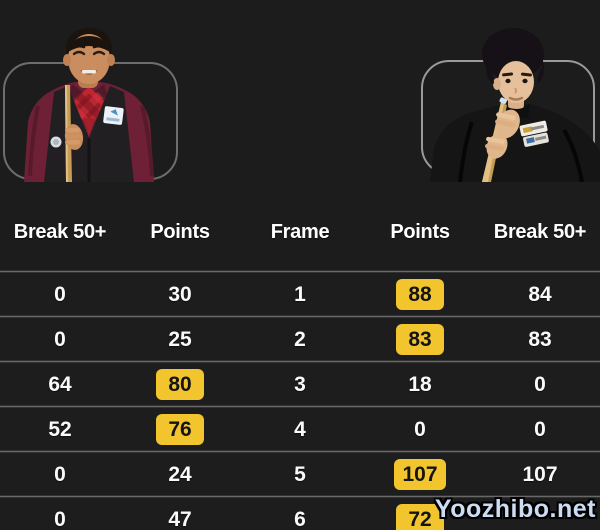 Image resolution: width=600 pixels, height=530 pixels. What do you see at coordinates (420, 516) in the screenshot?
I see `right-points-cell: 72` at bounding box center [420, 516].